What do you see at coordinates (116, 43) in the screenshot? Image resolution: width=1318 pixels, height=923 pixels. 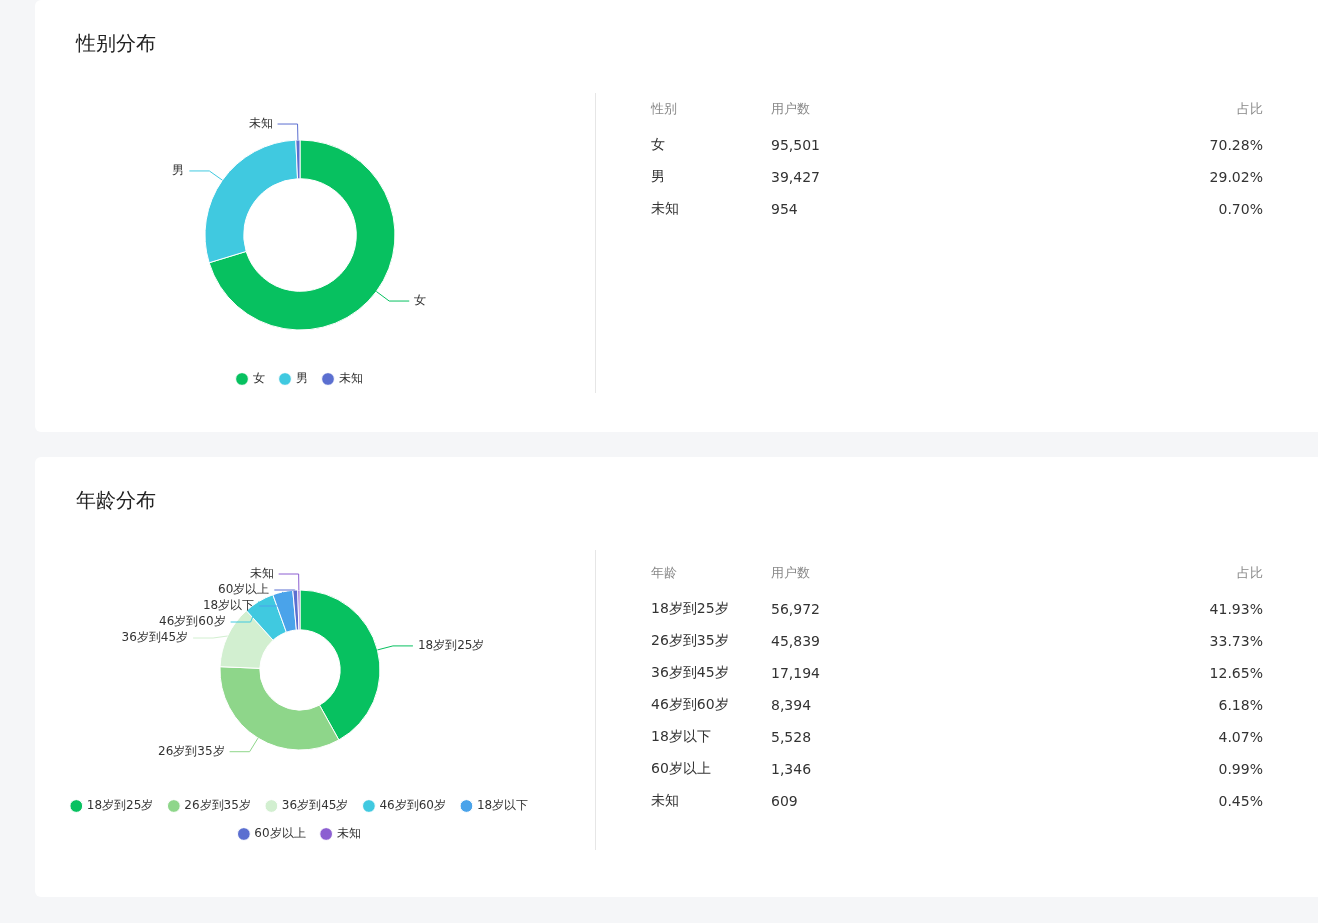 I see `chart-title: 性别分布` at bounding box center [116, 43].